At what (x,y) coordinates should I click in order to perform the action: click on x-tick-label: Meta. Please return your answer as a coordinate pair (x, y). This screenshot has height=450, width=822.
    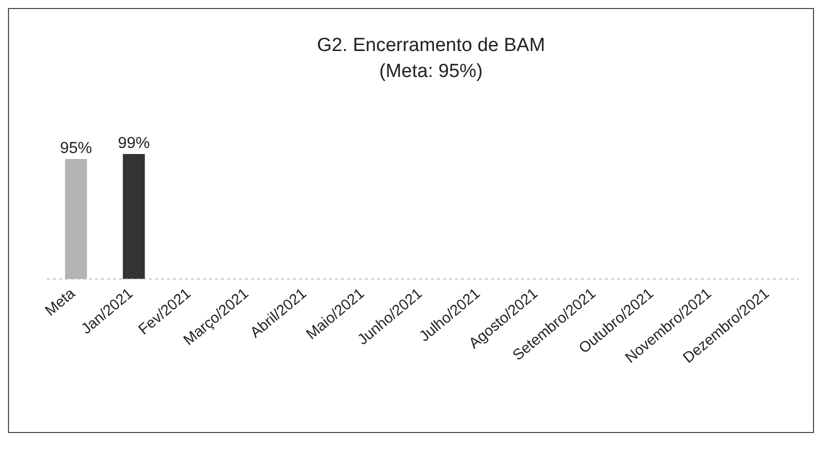
    Looking at the image, I should click on (60, 302).